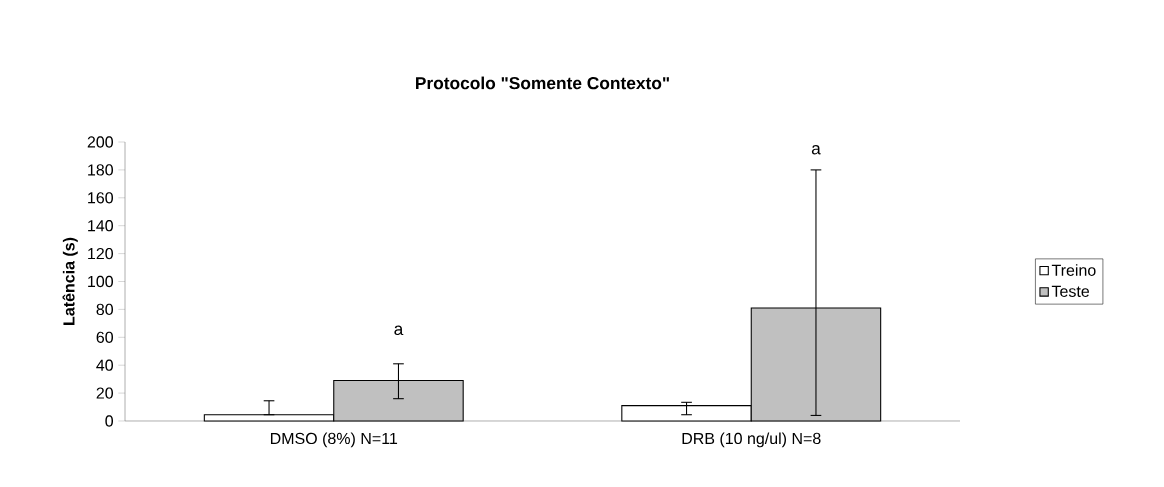 The image size is (1164, 487). I want to click on y-tick-label: 100, so click(100, 281).